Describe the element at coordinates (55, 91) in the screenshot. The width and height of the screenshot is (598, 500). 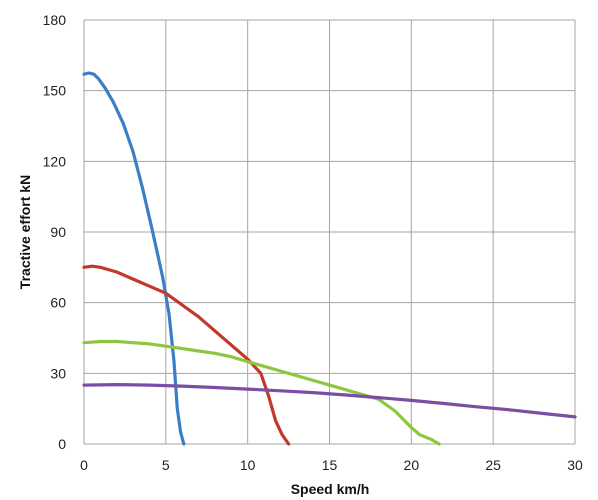
I see `y-tick-label-5: 150` at that location.